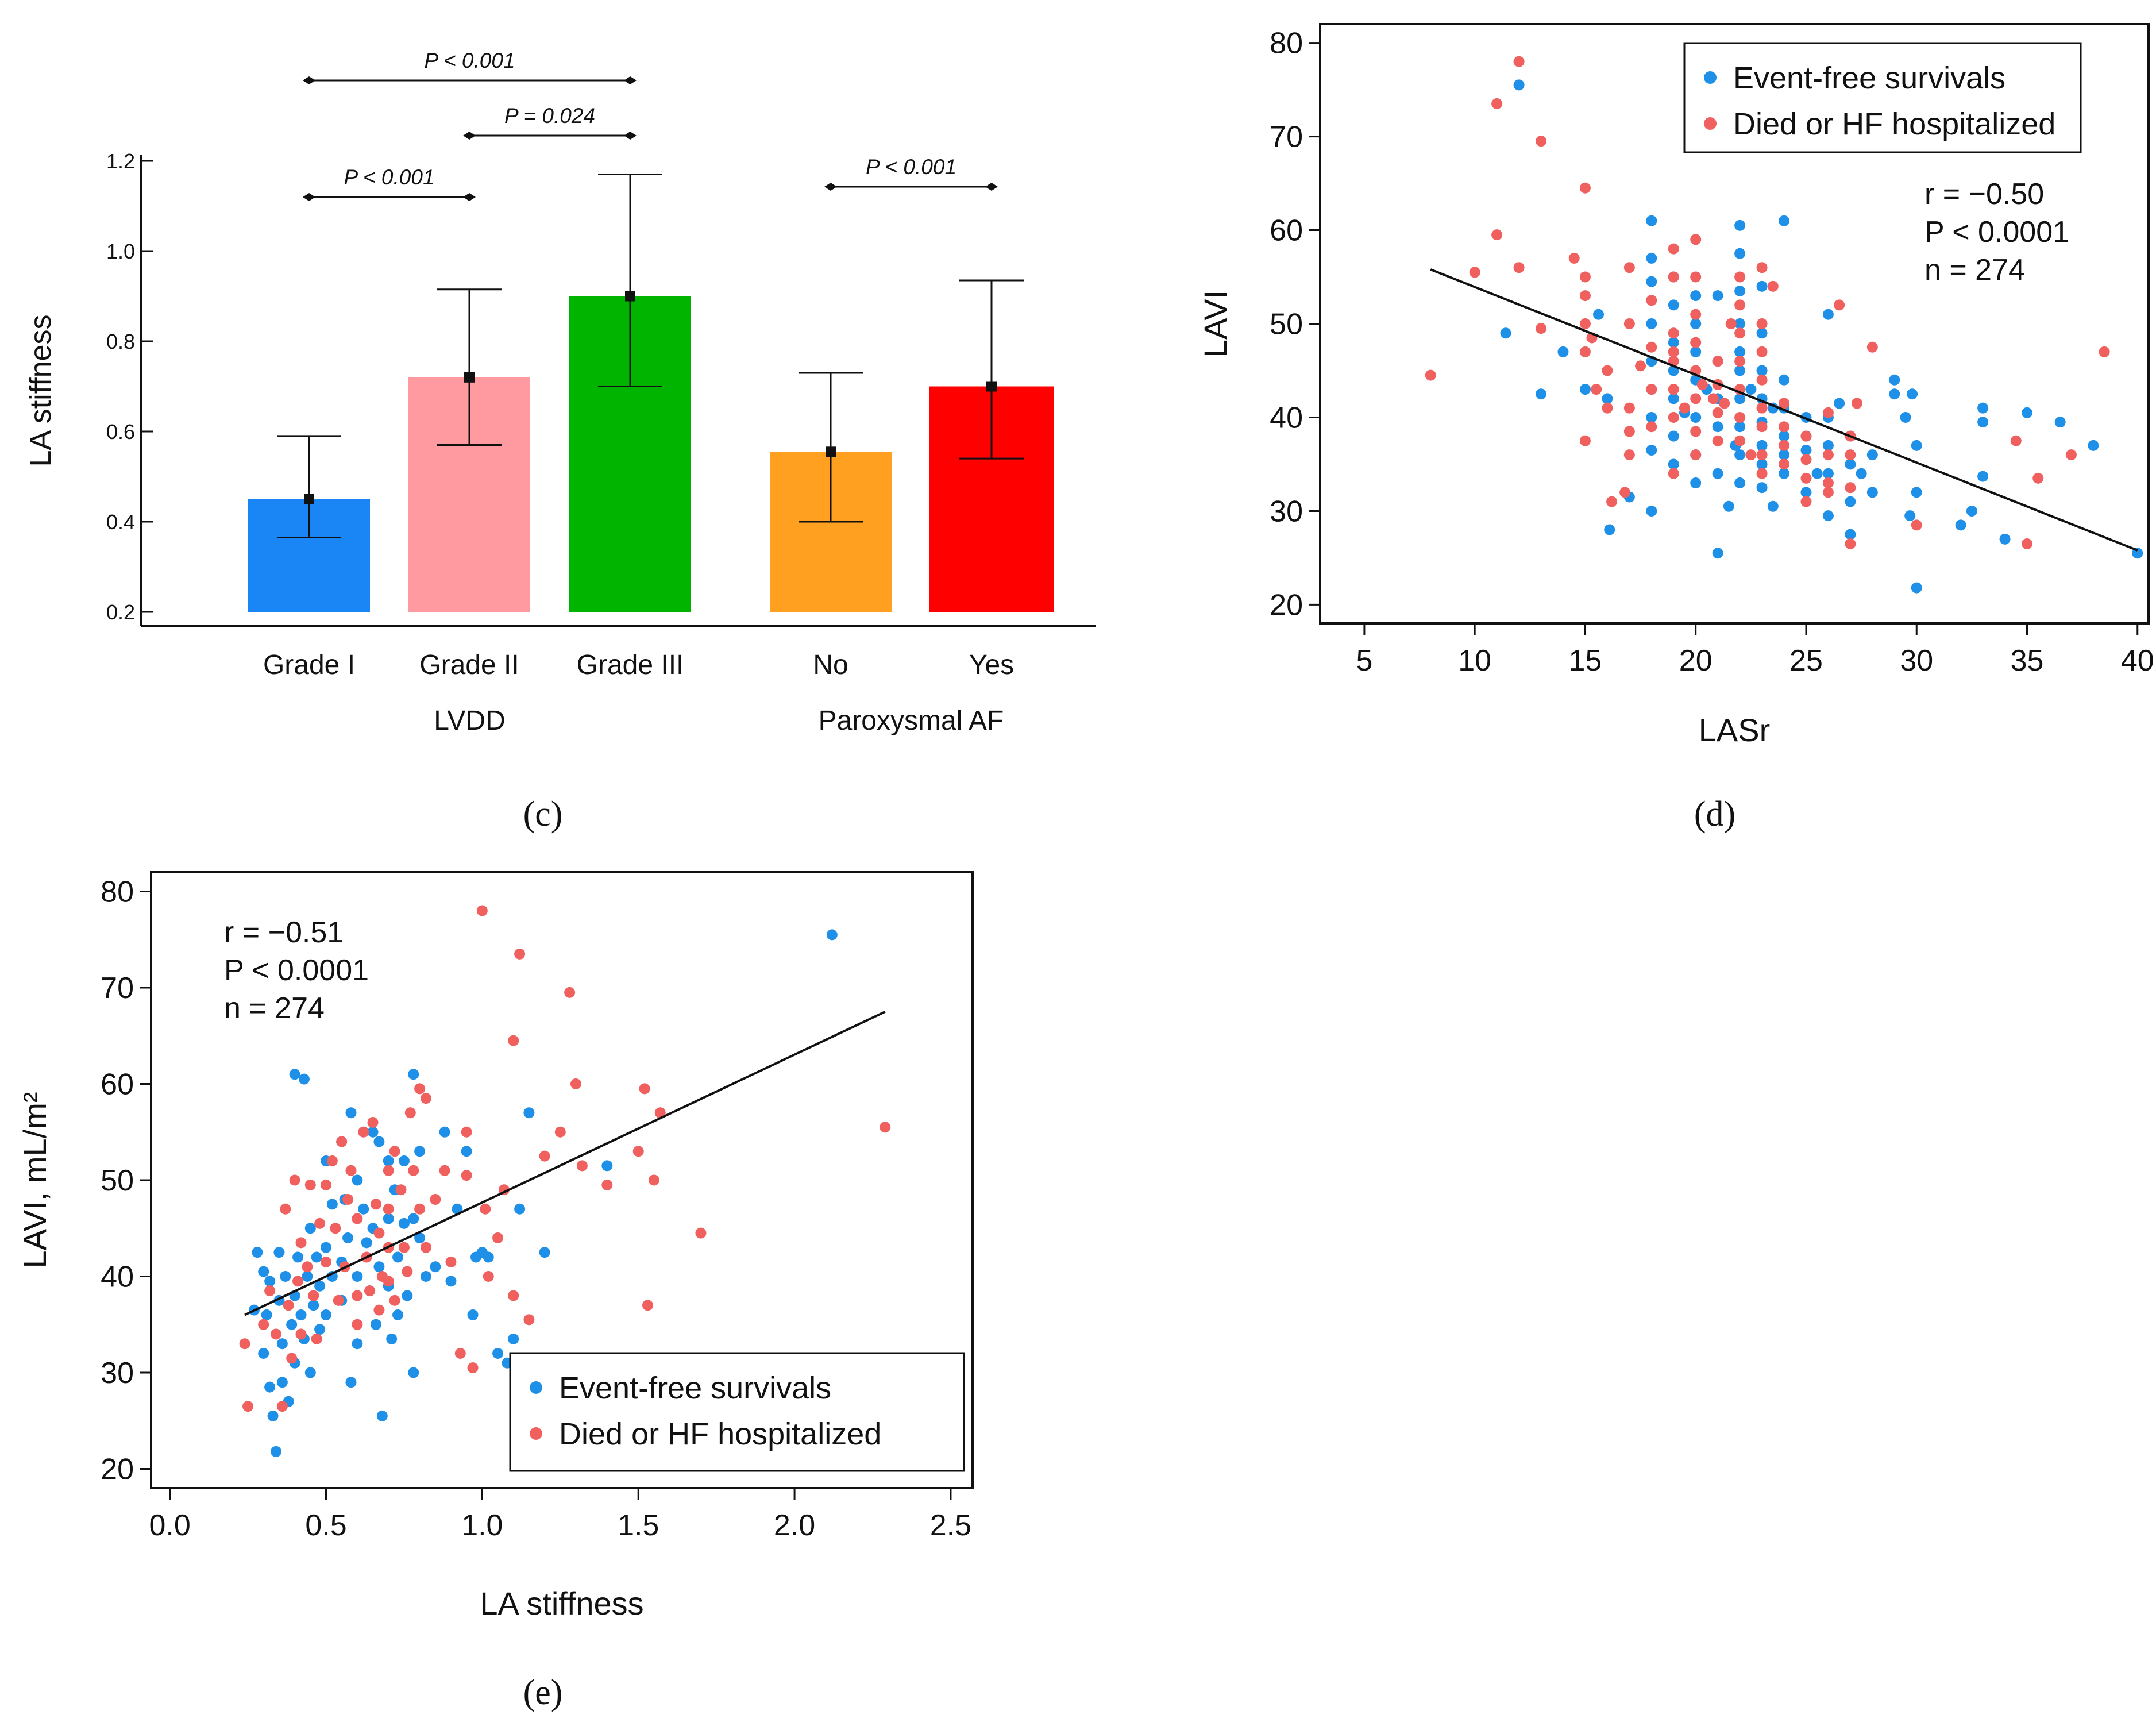  I want to click on legend-entry: Event-free survivals, so click(695, 1388).